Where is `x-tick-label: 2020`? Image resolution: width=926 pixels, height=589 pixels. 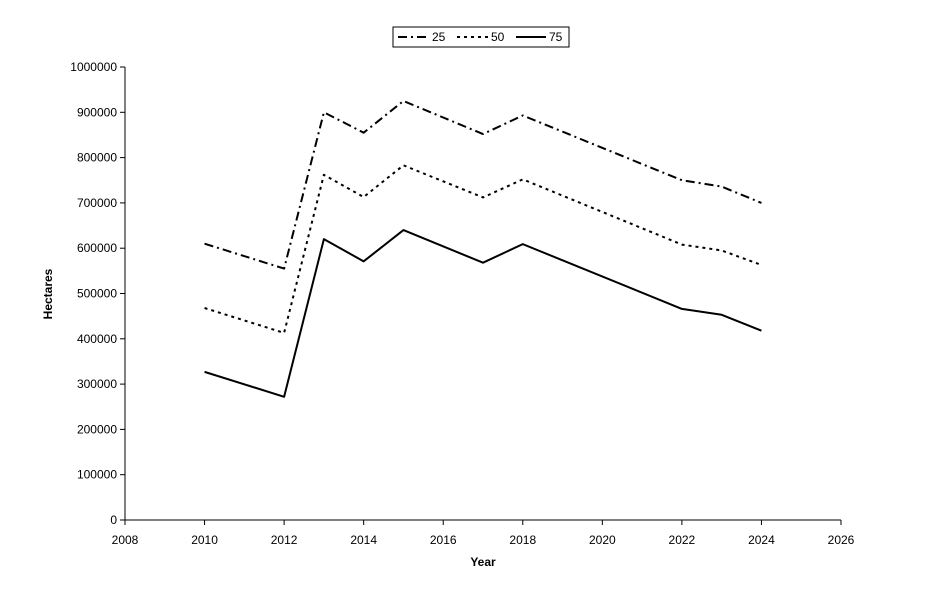 x-tick-label: 2020 is located at coordinates (602, 540).